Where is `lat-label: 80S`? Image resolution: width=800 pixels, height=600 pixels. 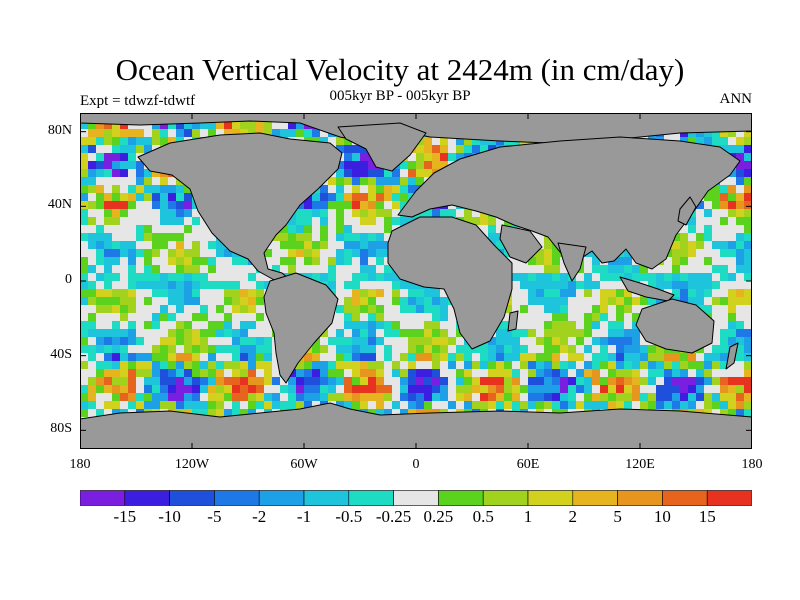 lat-label: 80S is located at coordinates (61, 429).